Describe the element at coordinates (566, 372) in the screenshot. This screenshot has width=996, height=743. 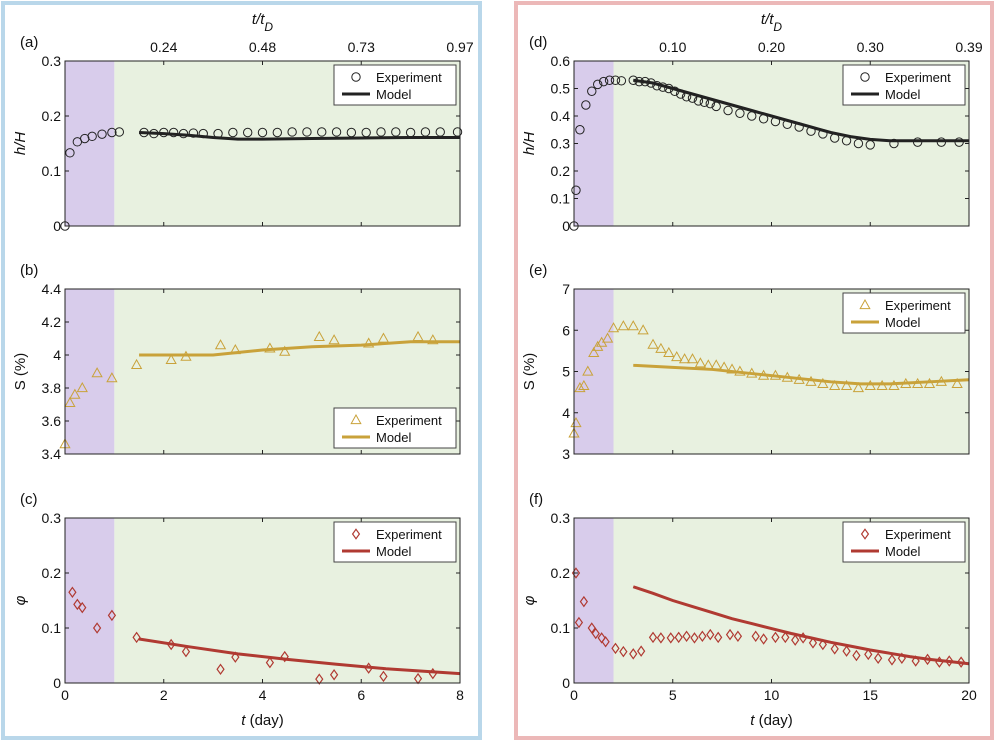
I see `y-tick-label: 5` at that location.